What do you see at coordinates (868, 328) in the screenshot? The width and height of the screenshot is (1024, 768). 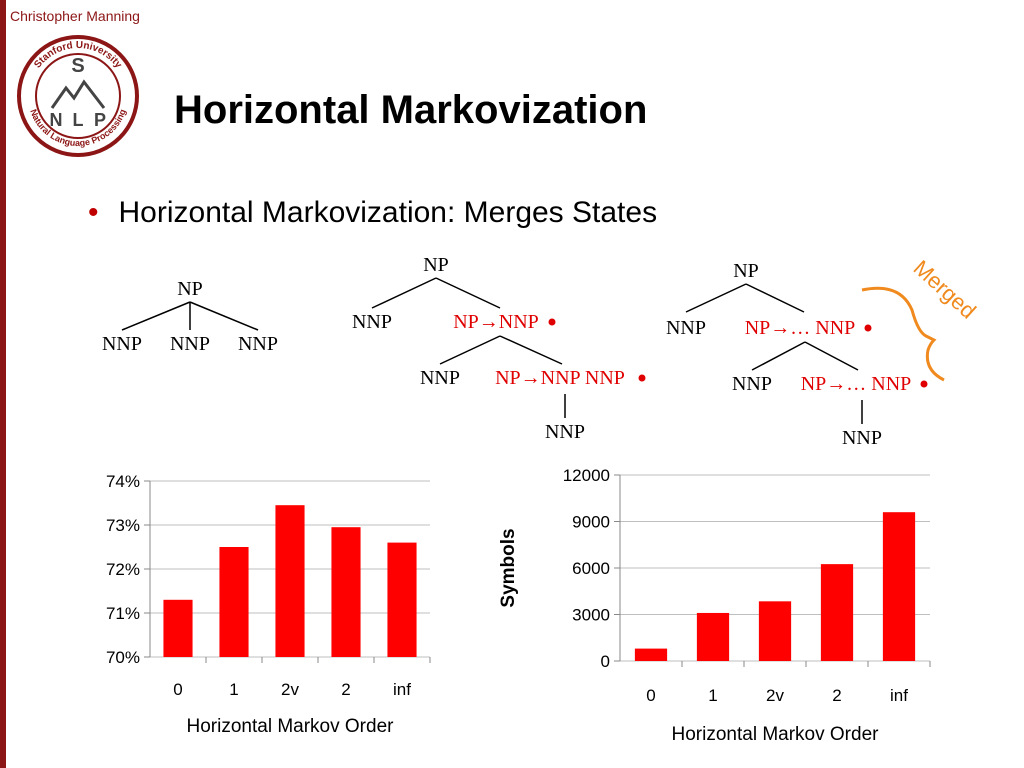 I see `tree3-dot-icon` at bounding box center [868, 328].